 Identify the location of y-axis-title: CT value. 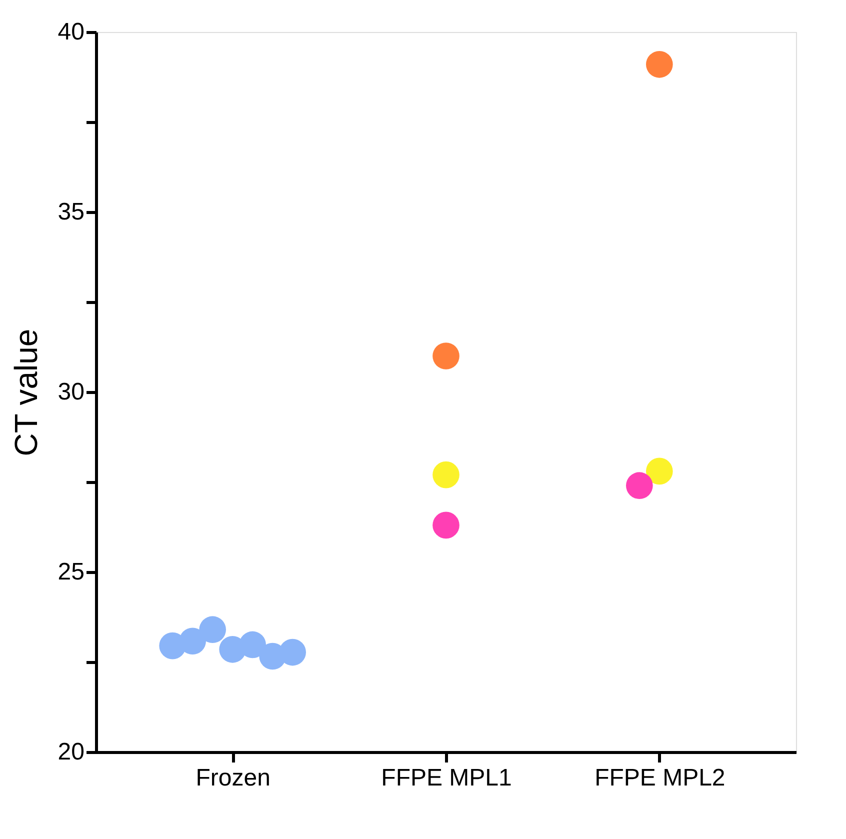
(26, 392).